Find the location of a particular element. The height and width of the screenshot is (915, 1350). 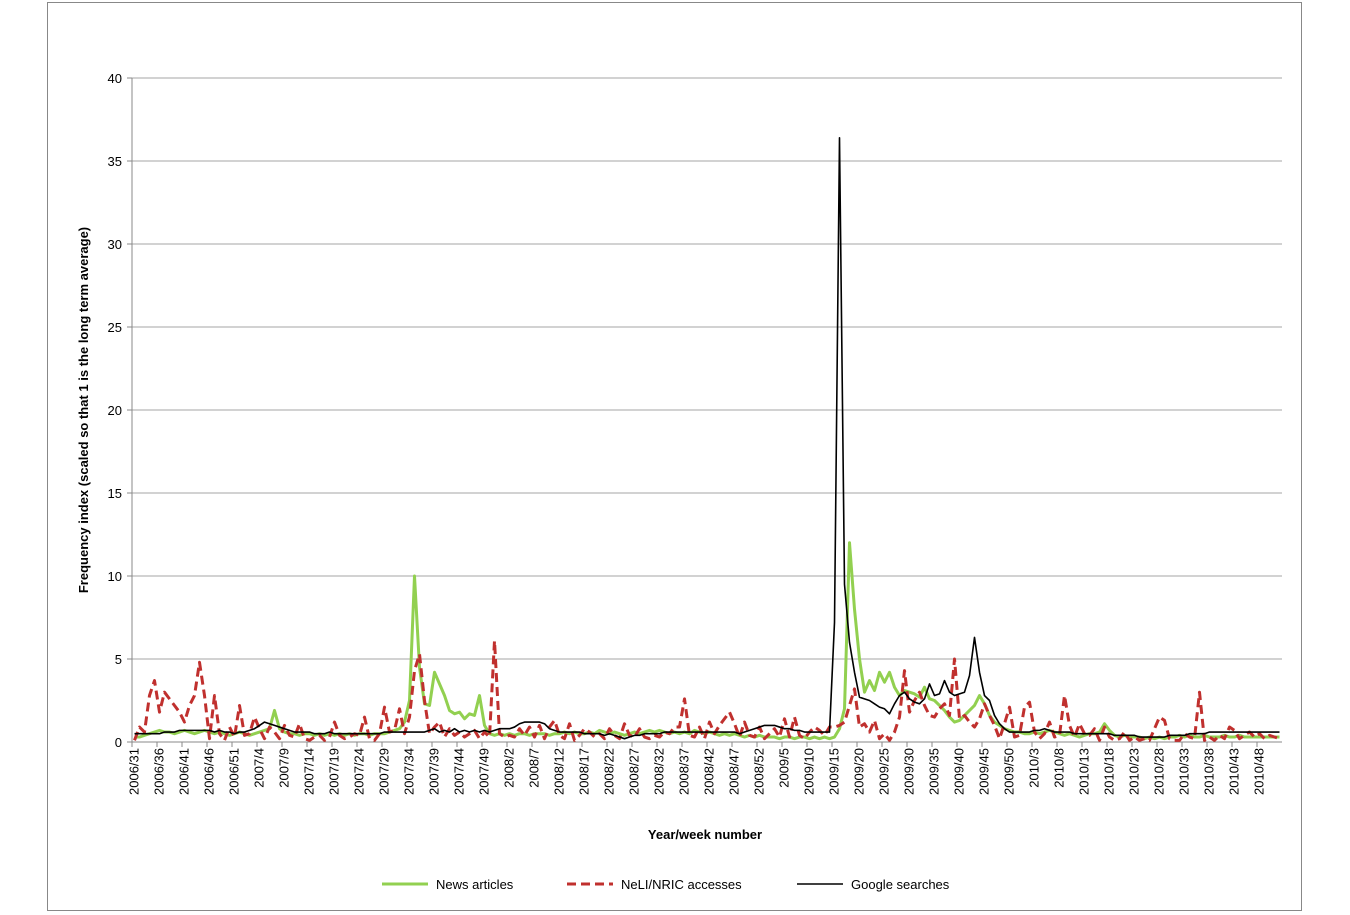

x-tick-label: 2007/49 is located at coordinates (484, 771).